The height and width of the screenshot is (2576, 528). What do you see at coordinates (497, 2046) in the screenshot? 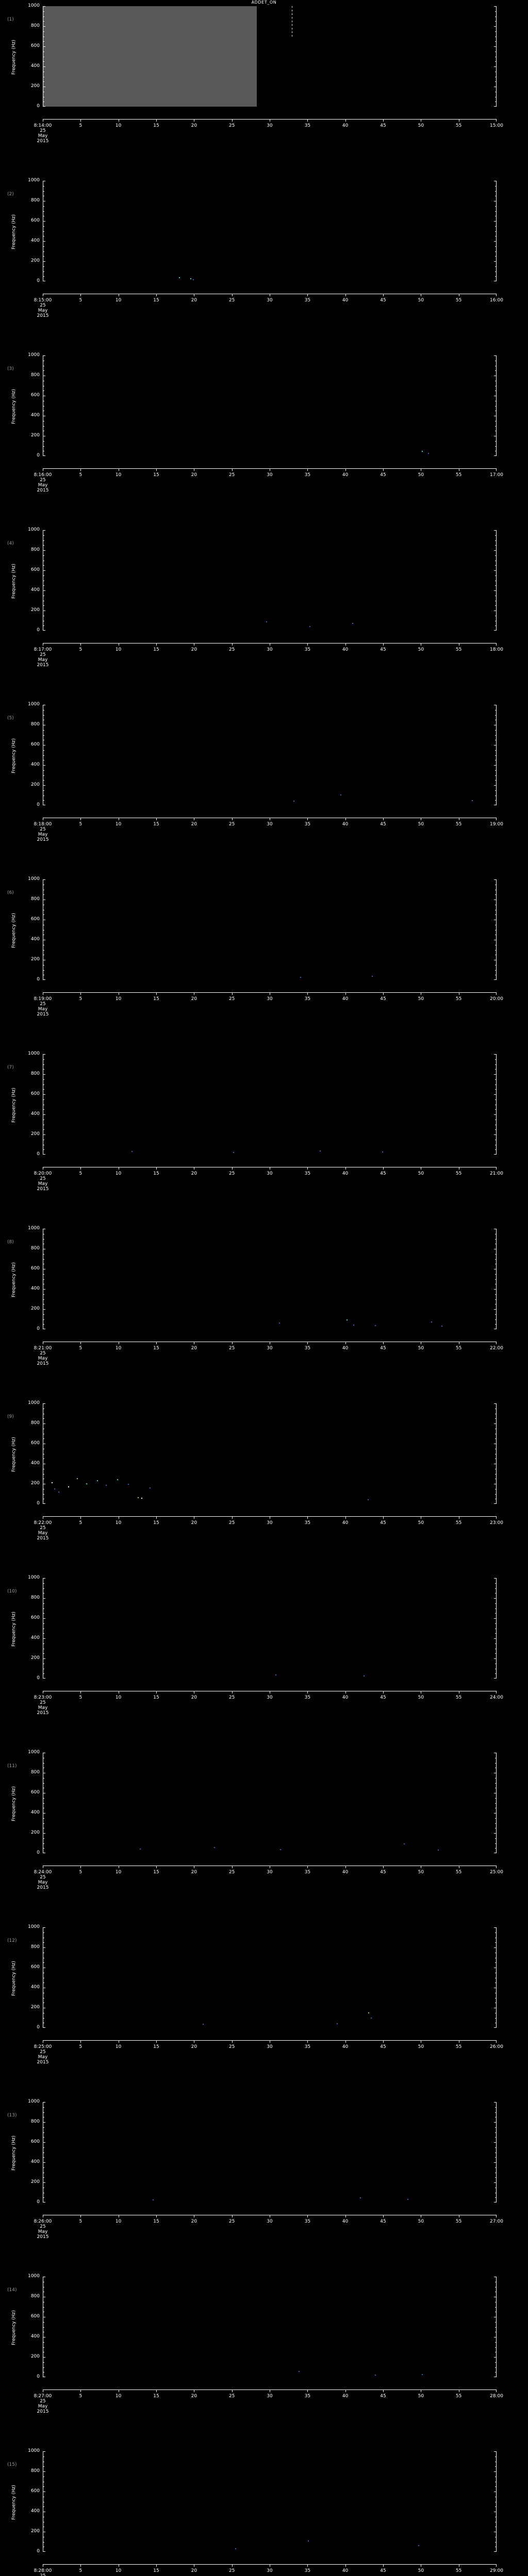
I see `x-tick-label-end: 26:00` at bounding box center [497, 2046].